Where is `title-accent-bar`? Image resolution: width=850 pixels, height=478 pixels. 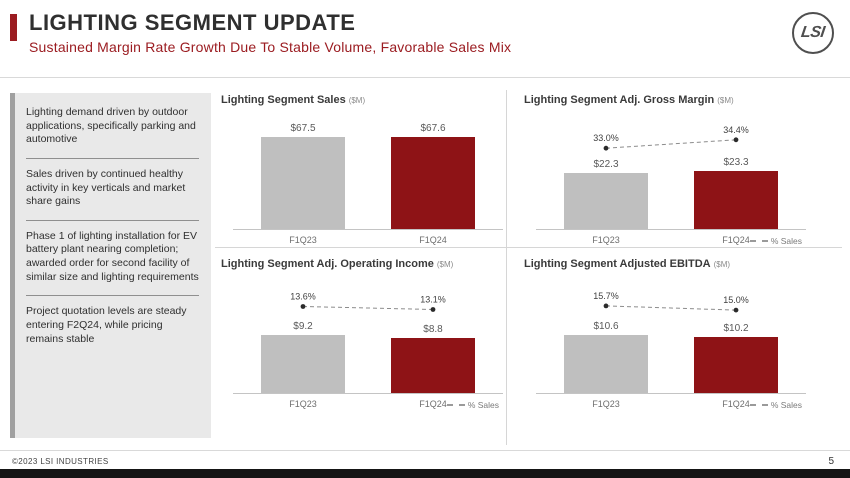 title-accent-bar is located at coordinates (13, 27).